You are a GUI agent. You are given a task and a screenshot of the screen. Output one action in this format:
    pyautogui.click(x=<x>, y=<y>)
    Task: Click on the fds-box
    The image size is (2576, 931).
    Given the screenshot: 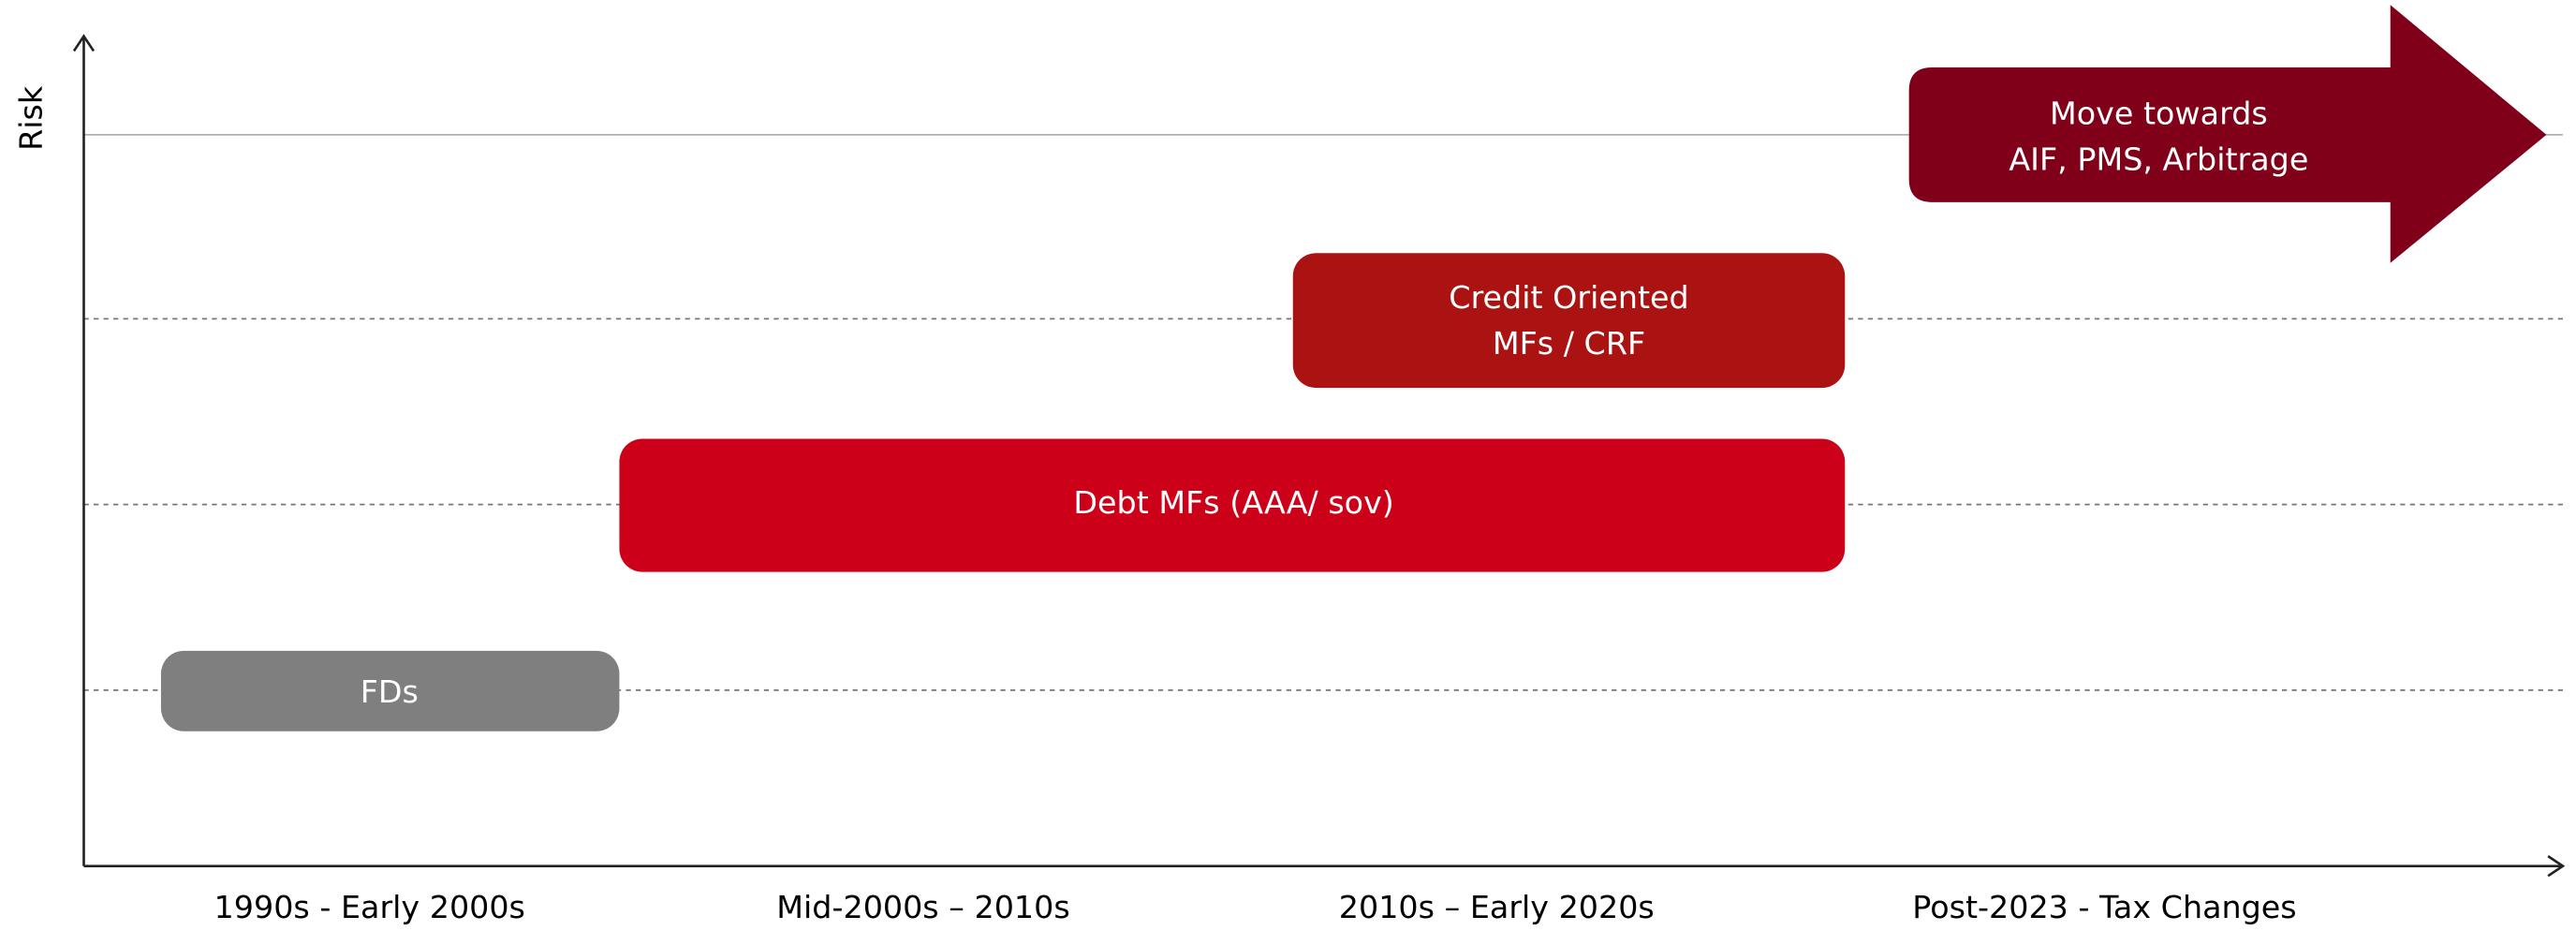 What is the action you would take?
    pyautogui.click(x=390, y=691)
    